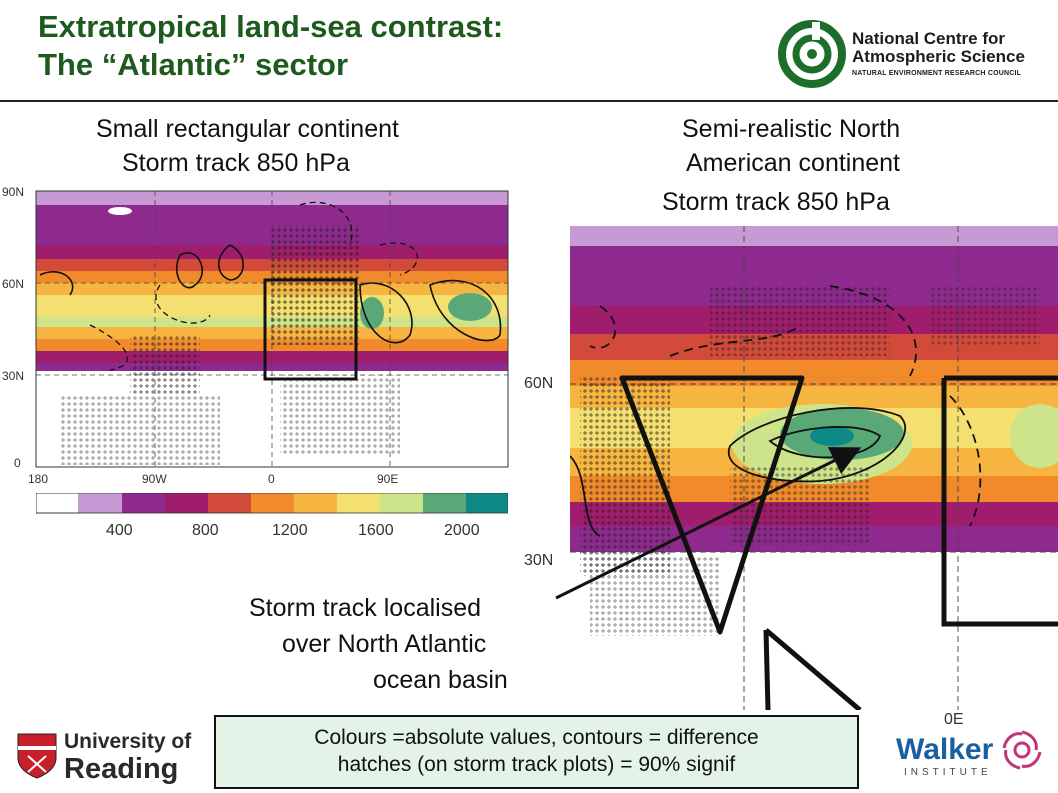 This screenshot has width=1058, height=793. Describe the element at coordinates (1022, 750) in the screenshot. I see `walker-swirl-icon` at that location.